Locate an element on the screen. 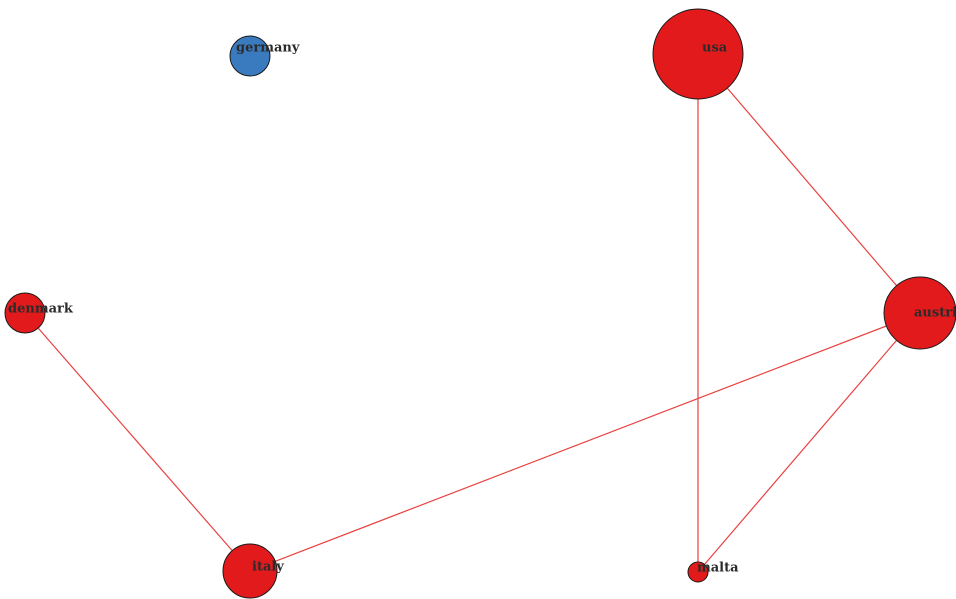 Image resolution: width=956 pixels, height=599 pixels. node-austria is located at coordinates (919, 313).